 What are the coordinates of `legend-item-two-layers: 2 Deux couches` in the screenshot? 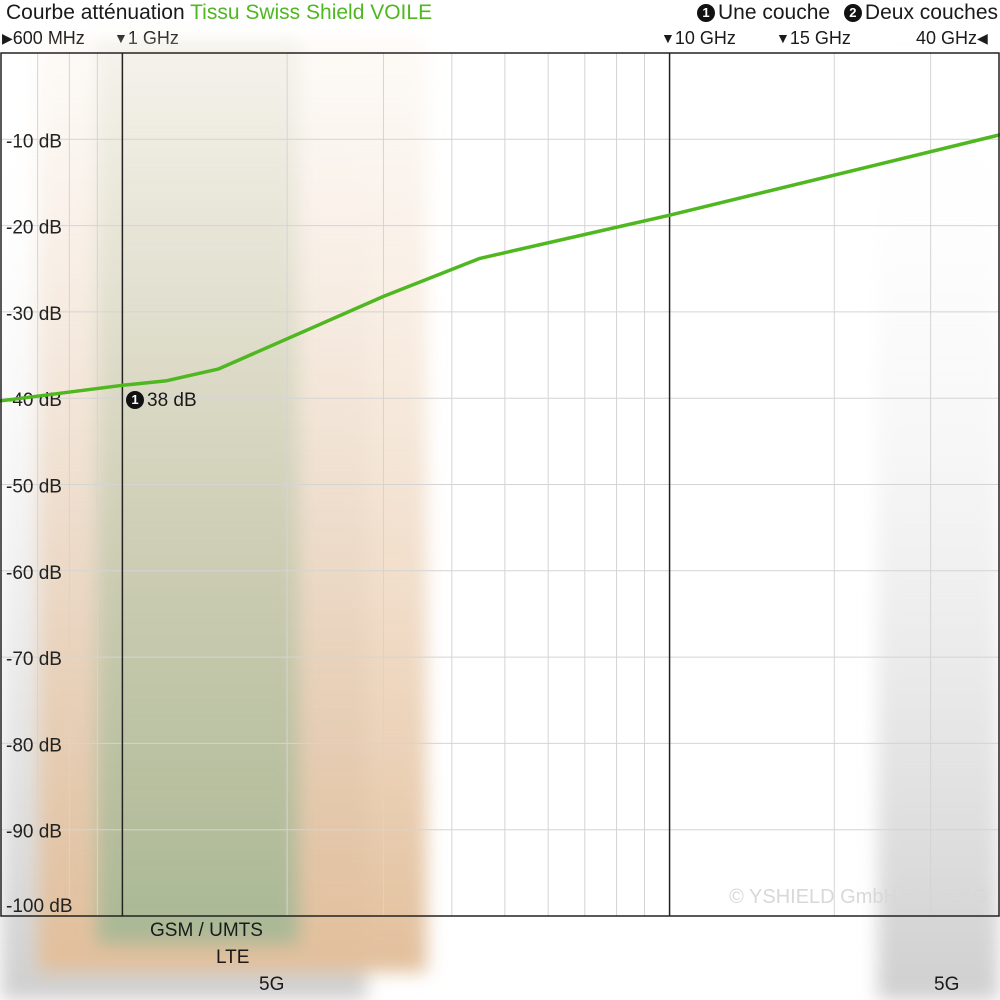 It's located at (920, 12).